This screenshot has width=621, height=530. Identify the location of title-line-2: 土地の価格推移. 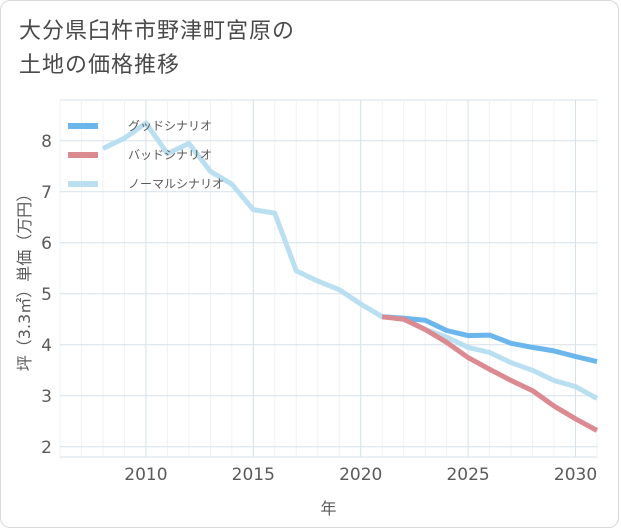
(100, 65).